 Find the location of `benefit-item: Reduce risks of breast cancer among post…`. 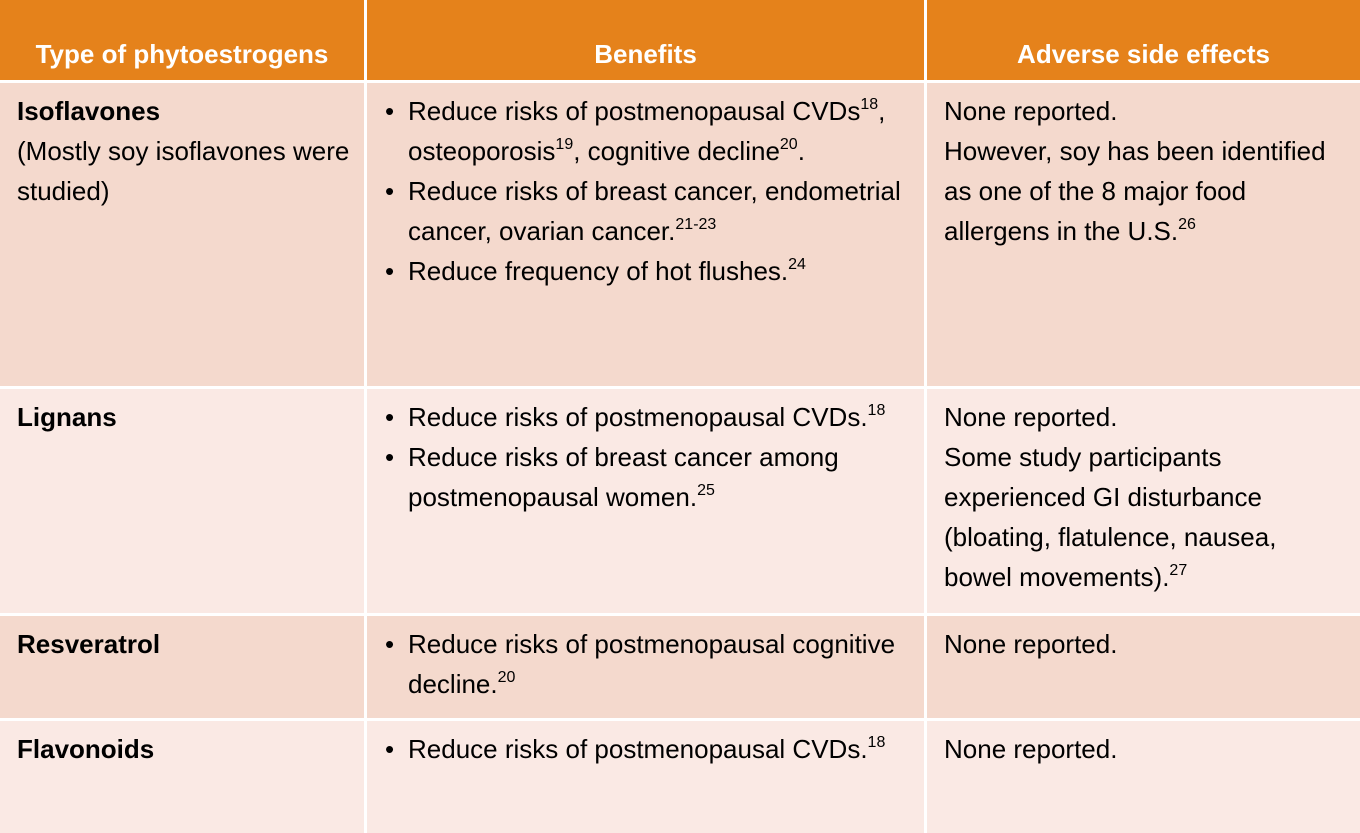

benefit-item: Reduce risks of breast cancer among post… is located at coordinates (647, 477).